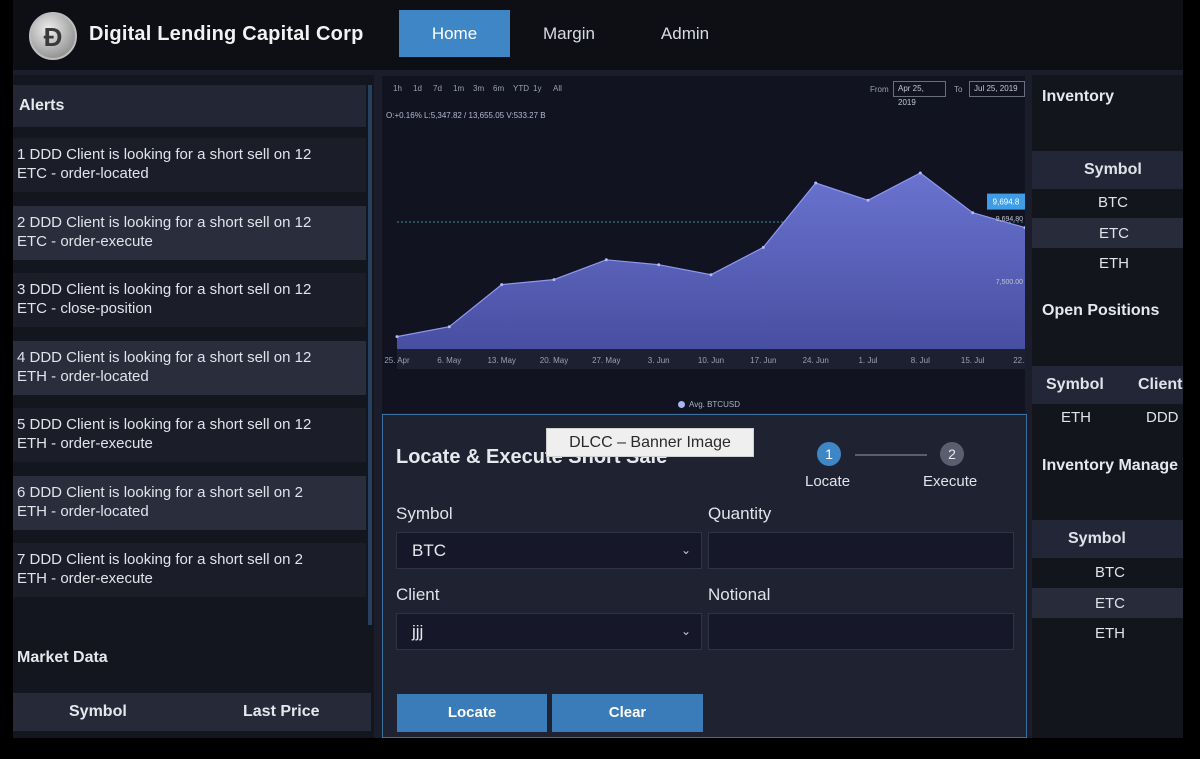 This screenshot has height=759, width=1200. What do you see at coordinates (569, 33) in the screenshot?
I see `nav-margin: Margin` at bounding box center [569, 33].